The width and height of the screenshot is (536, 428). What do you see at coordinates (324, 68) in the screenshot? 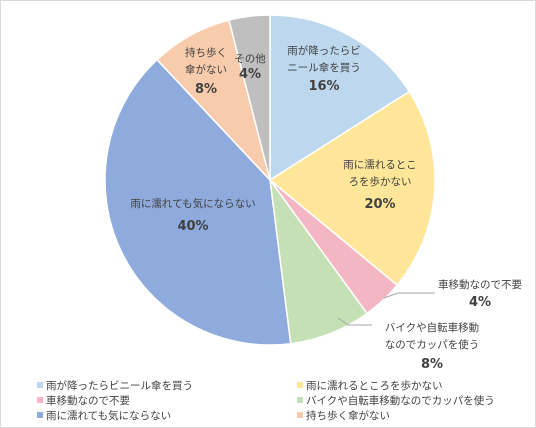
I see `slice-label: ニール傘を買う` at bounding box center [324, 68].